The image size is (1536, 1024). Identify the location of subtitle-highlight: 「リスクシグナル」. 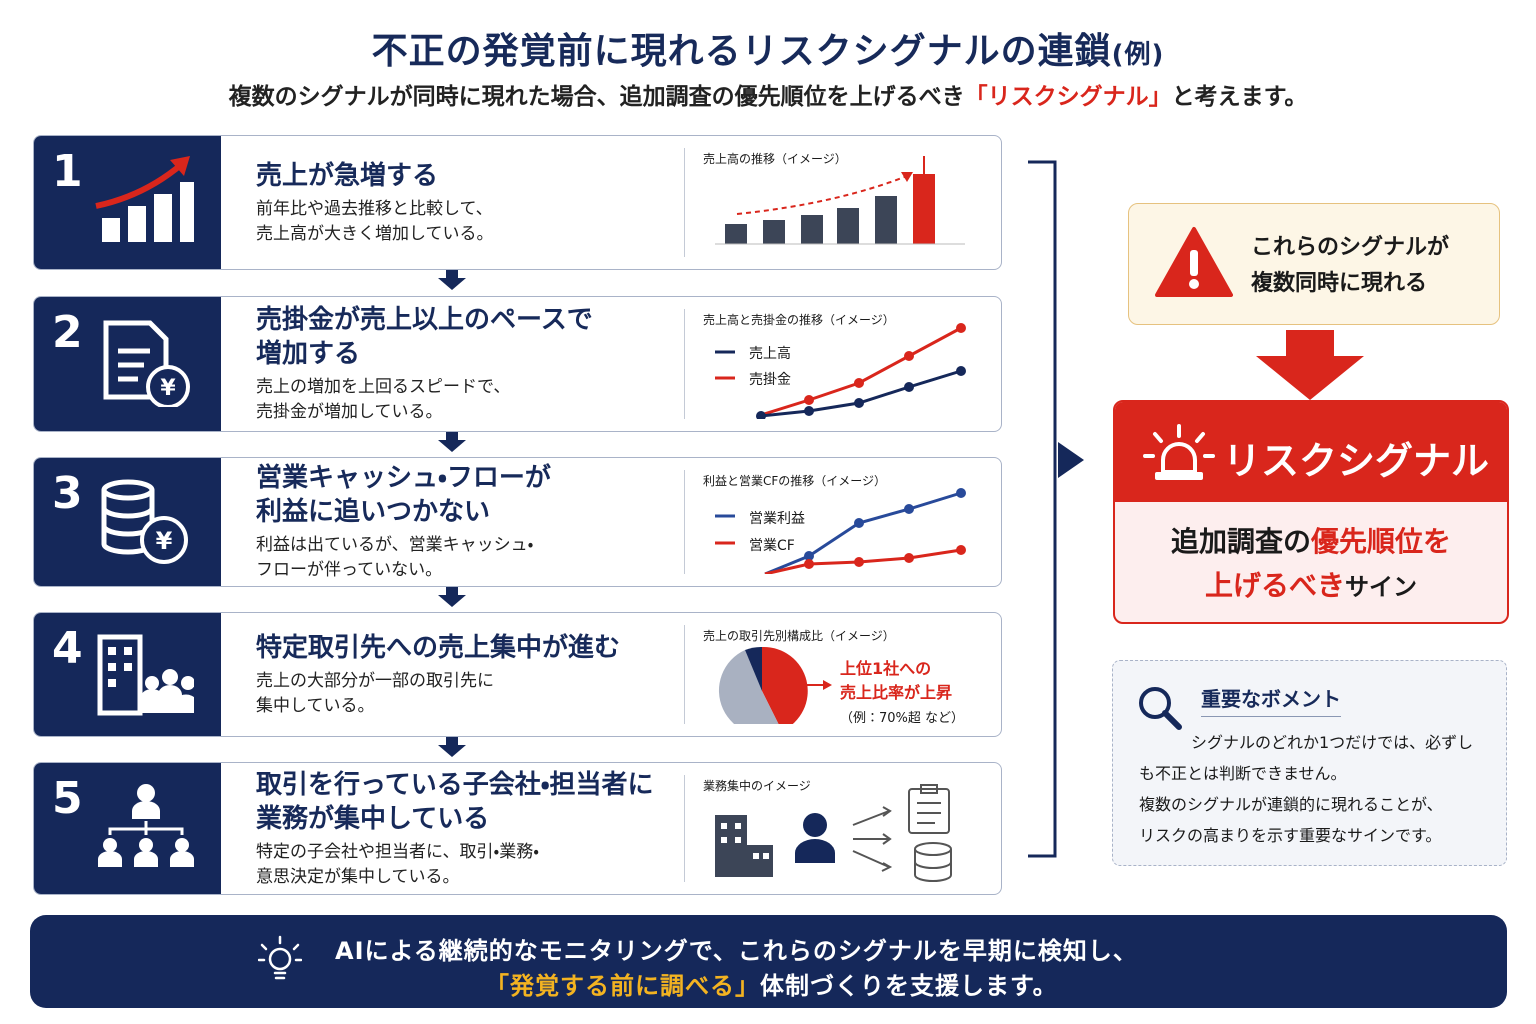
(1068, 97).